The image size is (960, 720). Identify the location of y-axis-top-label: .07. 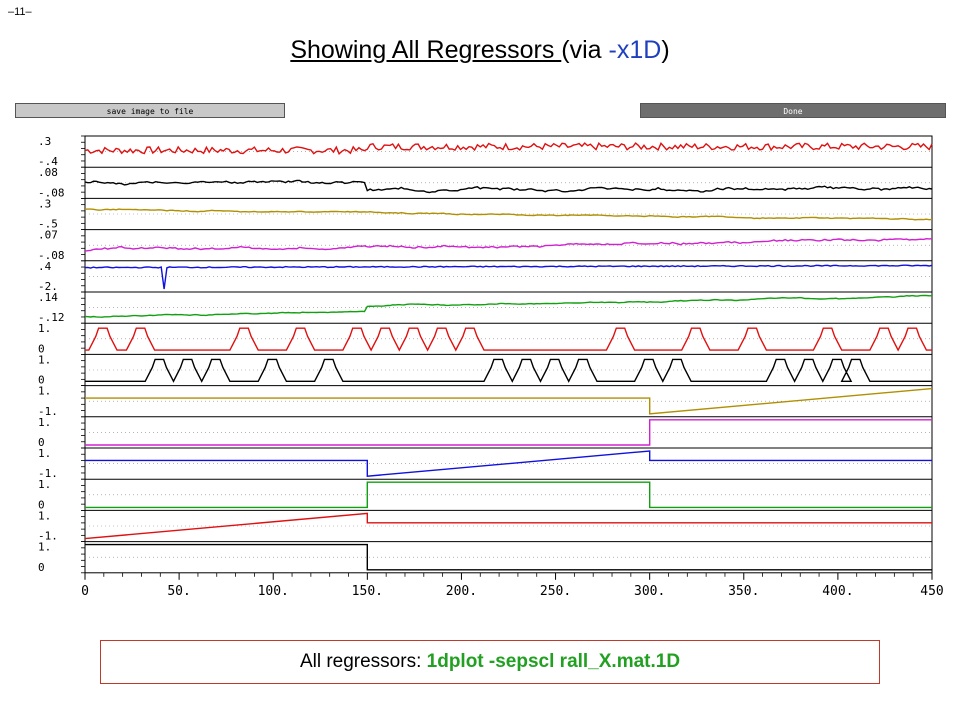
(48, 235).